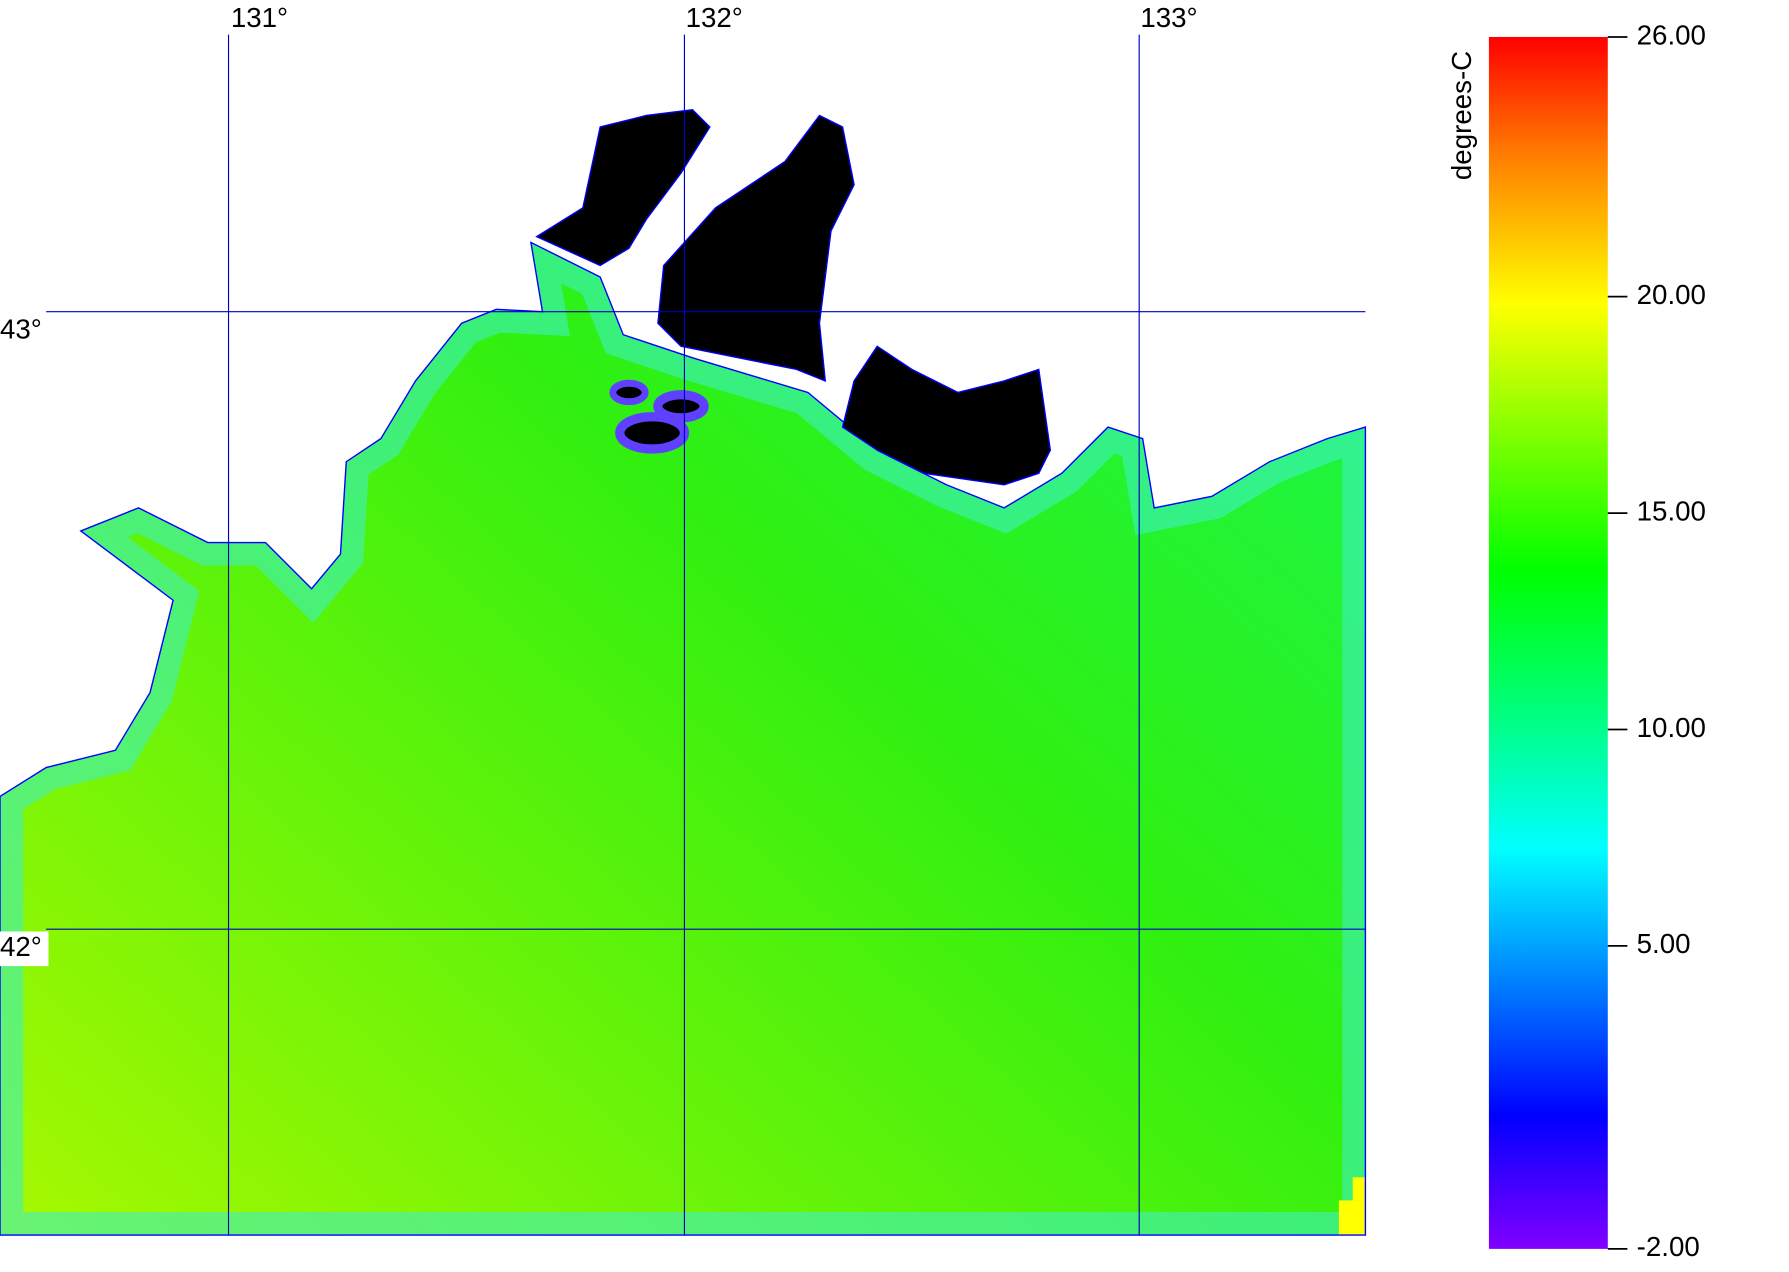  What do you see at coordinates (21, 946) in the screenshot?
I see `lat-label: 42°` at bounding box center [21, 946].